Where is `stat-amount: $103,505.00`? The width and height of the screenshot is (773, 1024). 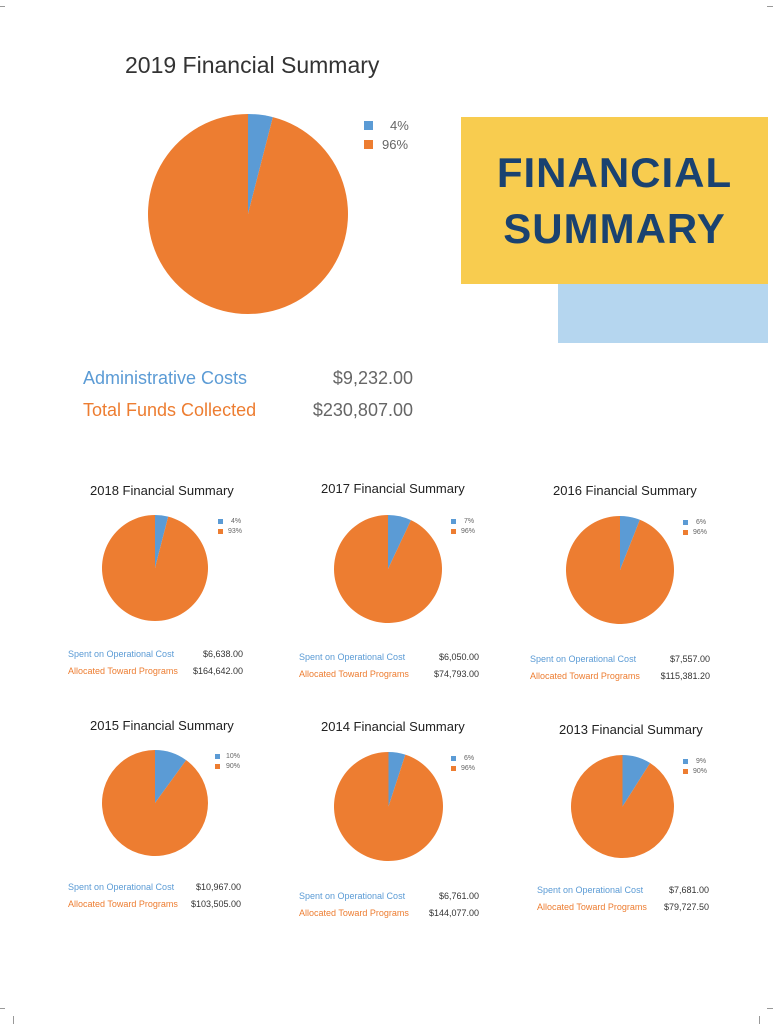 stat-amount: $103,505.00 is located at coordinates (215, 903).